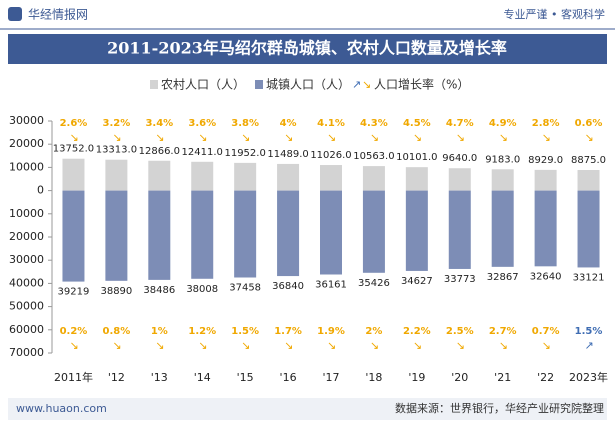 The image size is (615, 427). Describe the element at coordinates (202, 152) in the screenshot. I see `data-label: 12411.0` at that location.